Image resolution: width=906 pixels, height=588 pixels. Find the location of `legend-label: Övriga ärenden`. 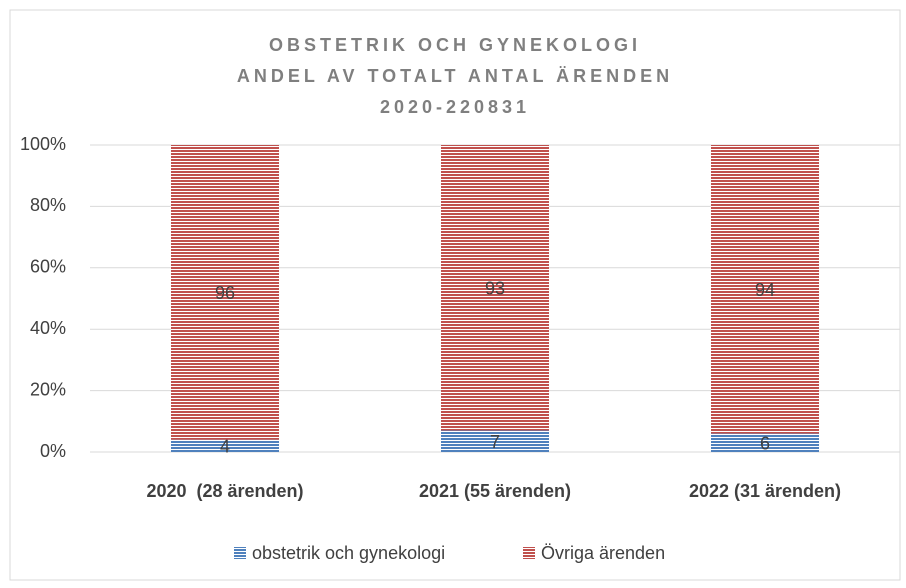

legend-label: Övriga ärenden is located at coordinates (603, 553).